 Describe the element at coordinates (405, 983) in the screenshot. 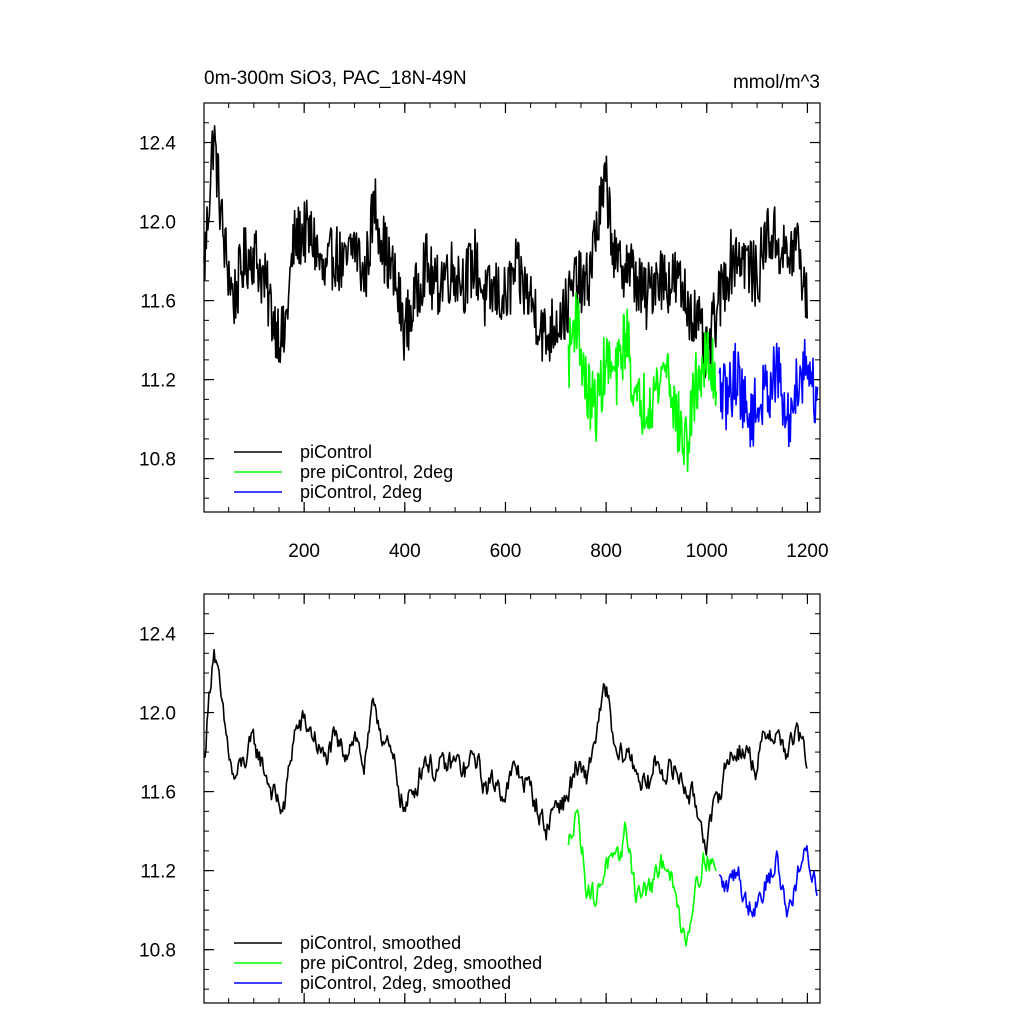

I see `legend-label: piControl, 2deg, smoothed` at that location.